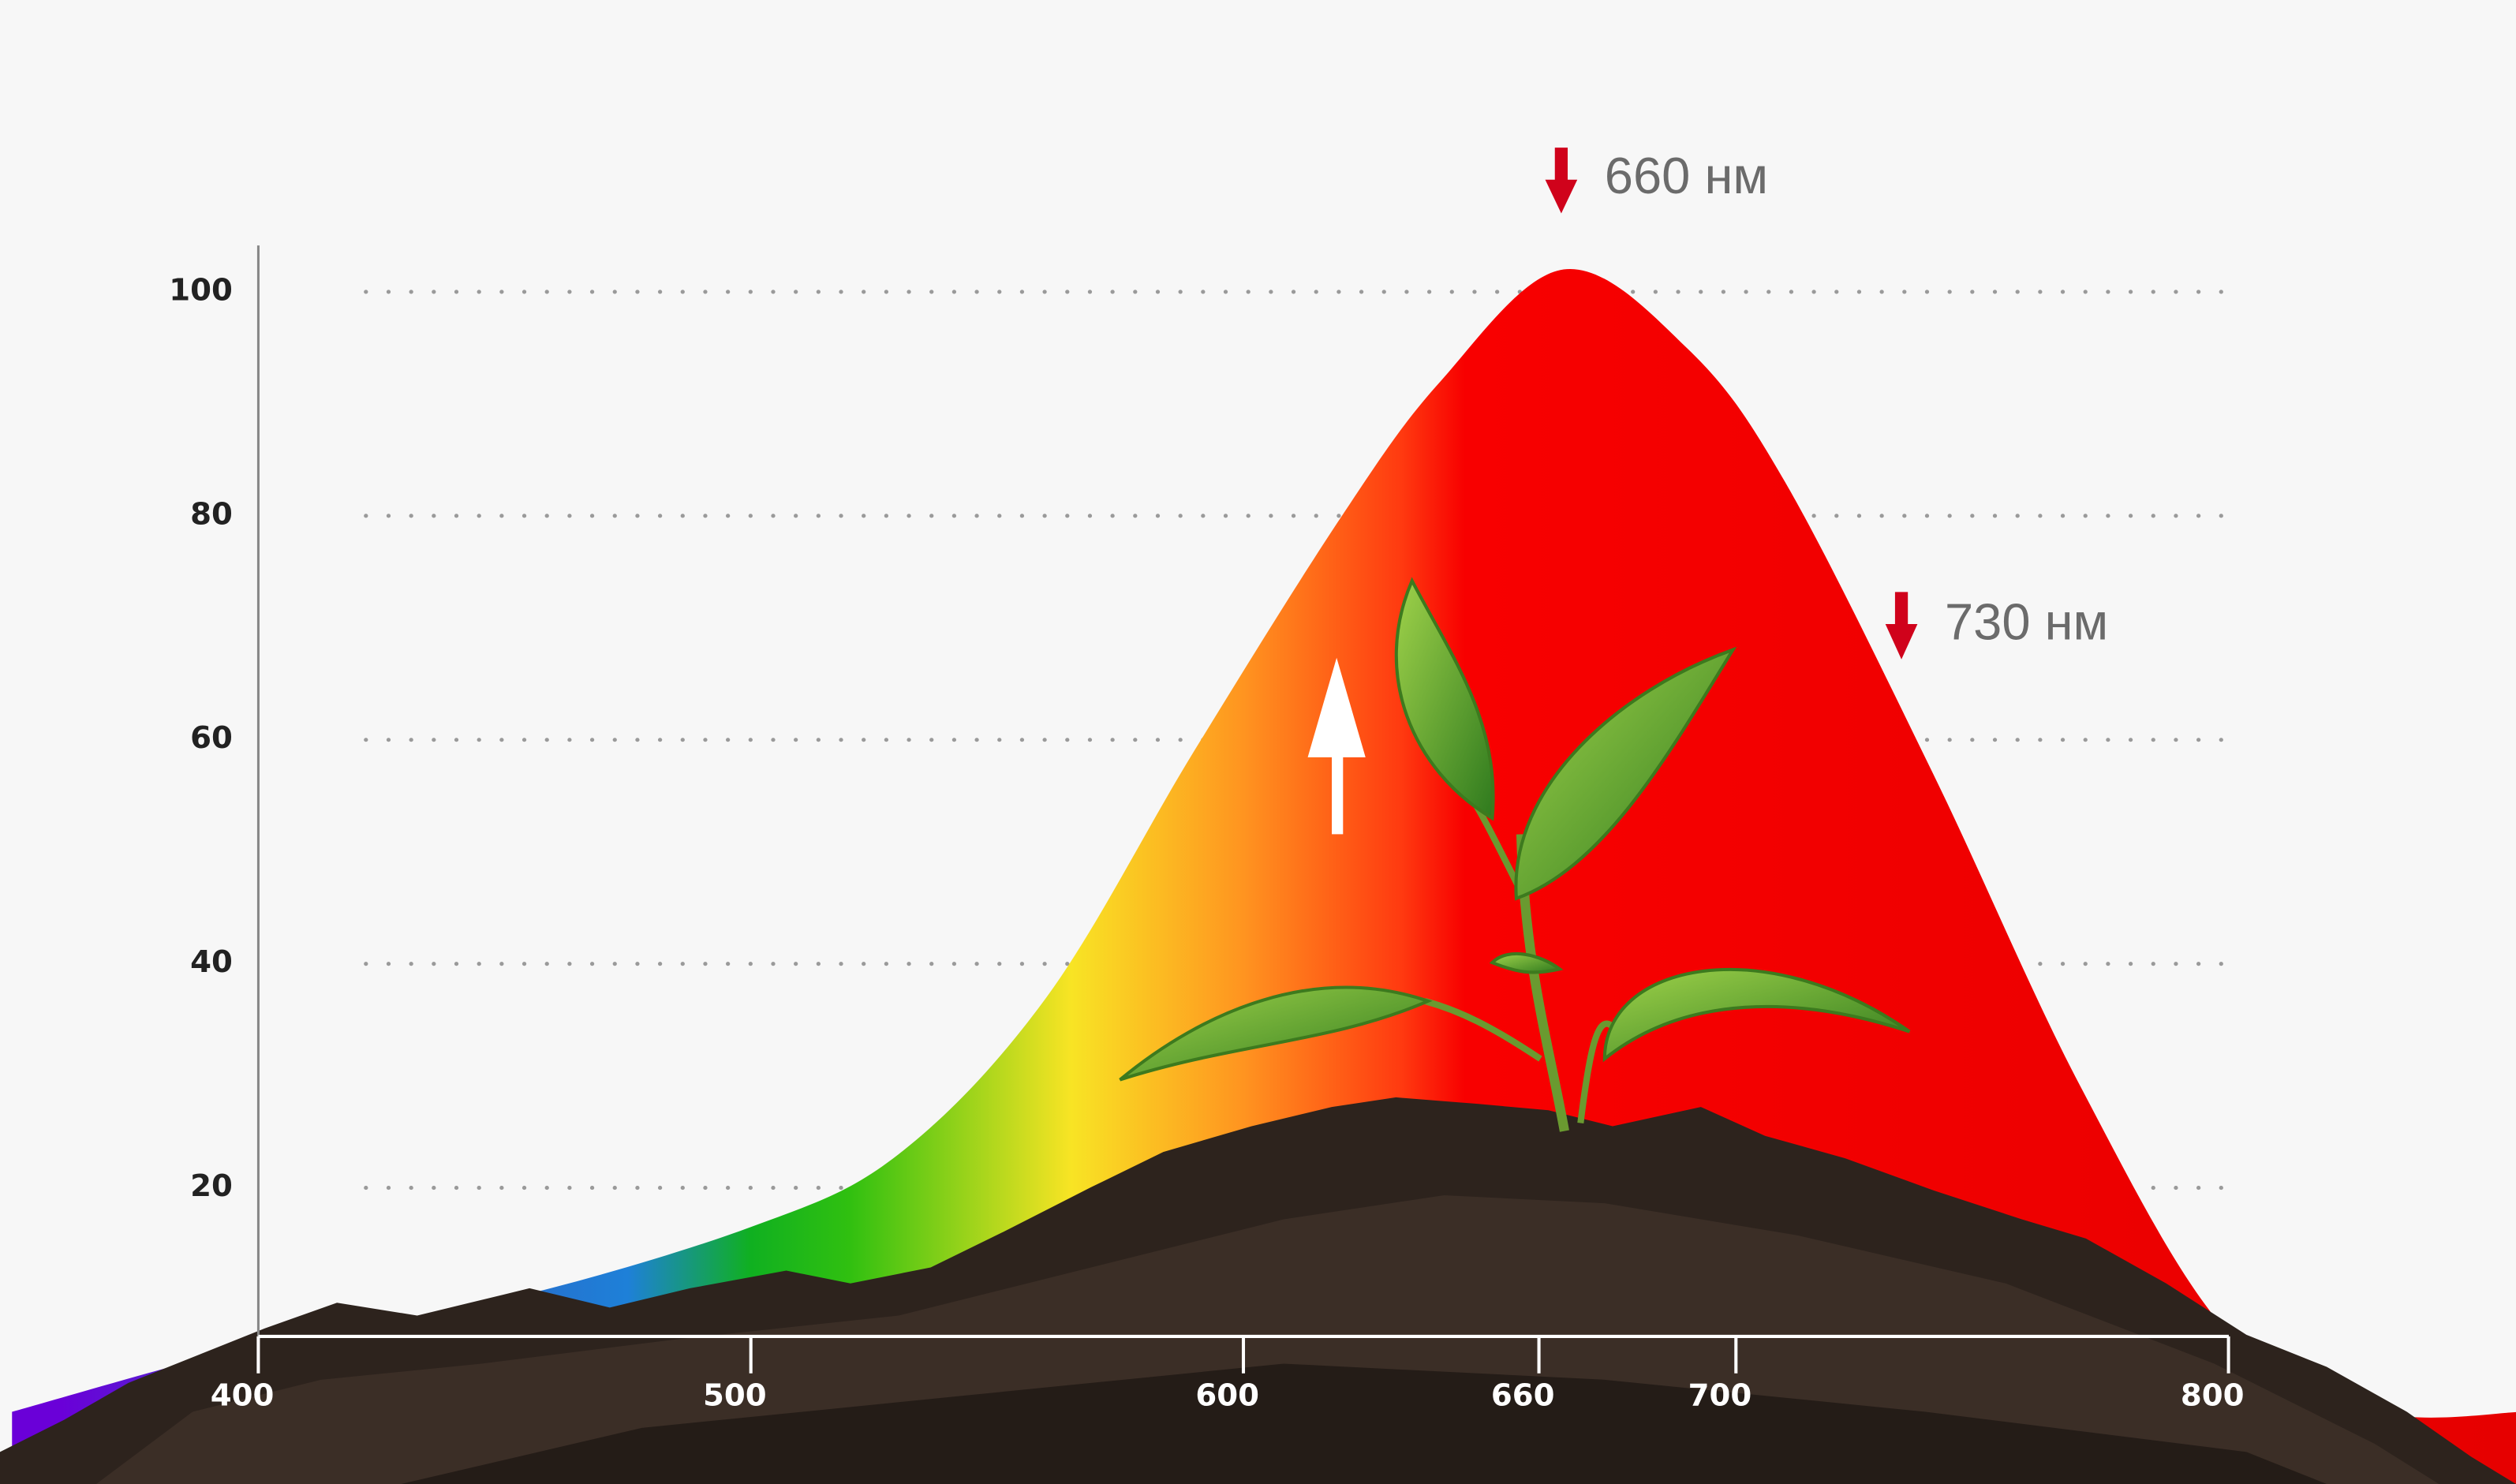 Image resolution: width=2516 pixels, height=1484 pixels. What do you see at coordinates (1523, 1396) in the screenshot?
I see `x-tick-label: 660` at bounding box center [1523, 1396].